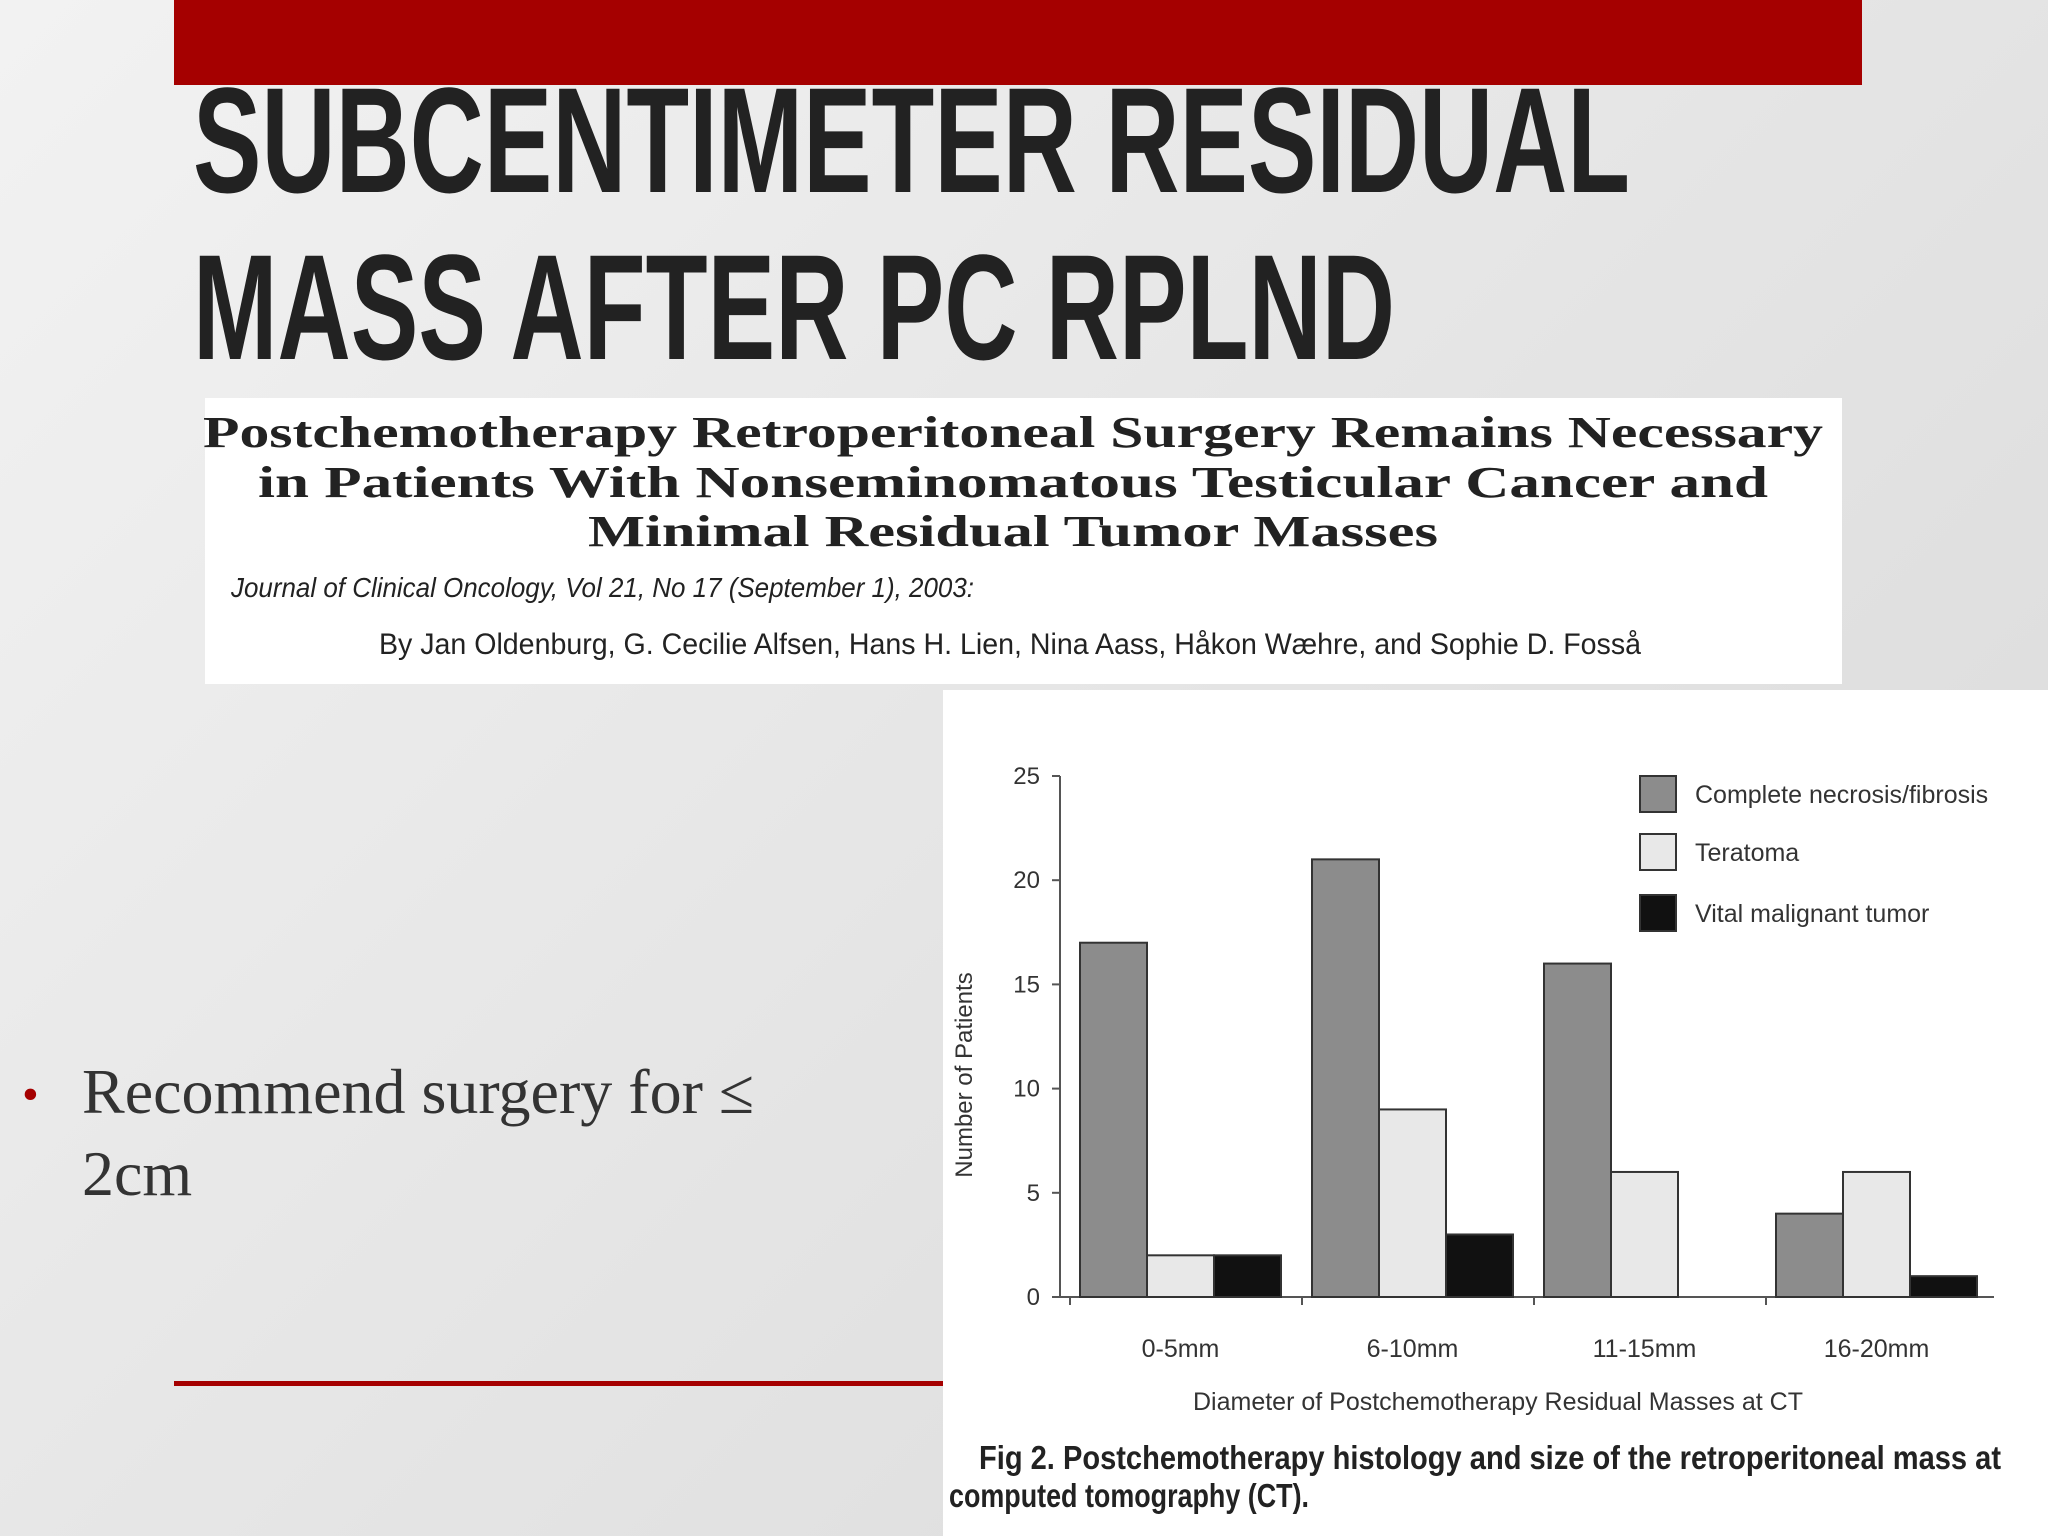  Describe the element at coordinates (1129, 1495) in the screenshot. I see `caption: computed tomography (CT).` at that location.